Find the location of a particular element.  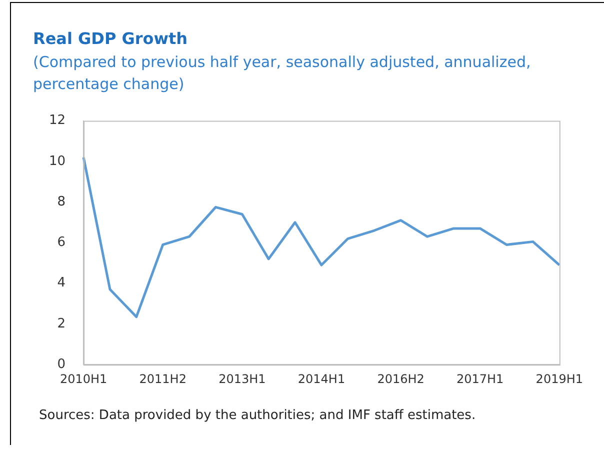

x-tick-label: 2011H2 is located at coordinates (162, 379).